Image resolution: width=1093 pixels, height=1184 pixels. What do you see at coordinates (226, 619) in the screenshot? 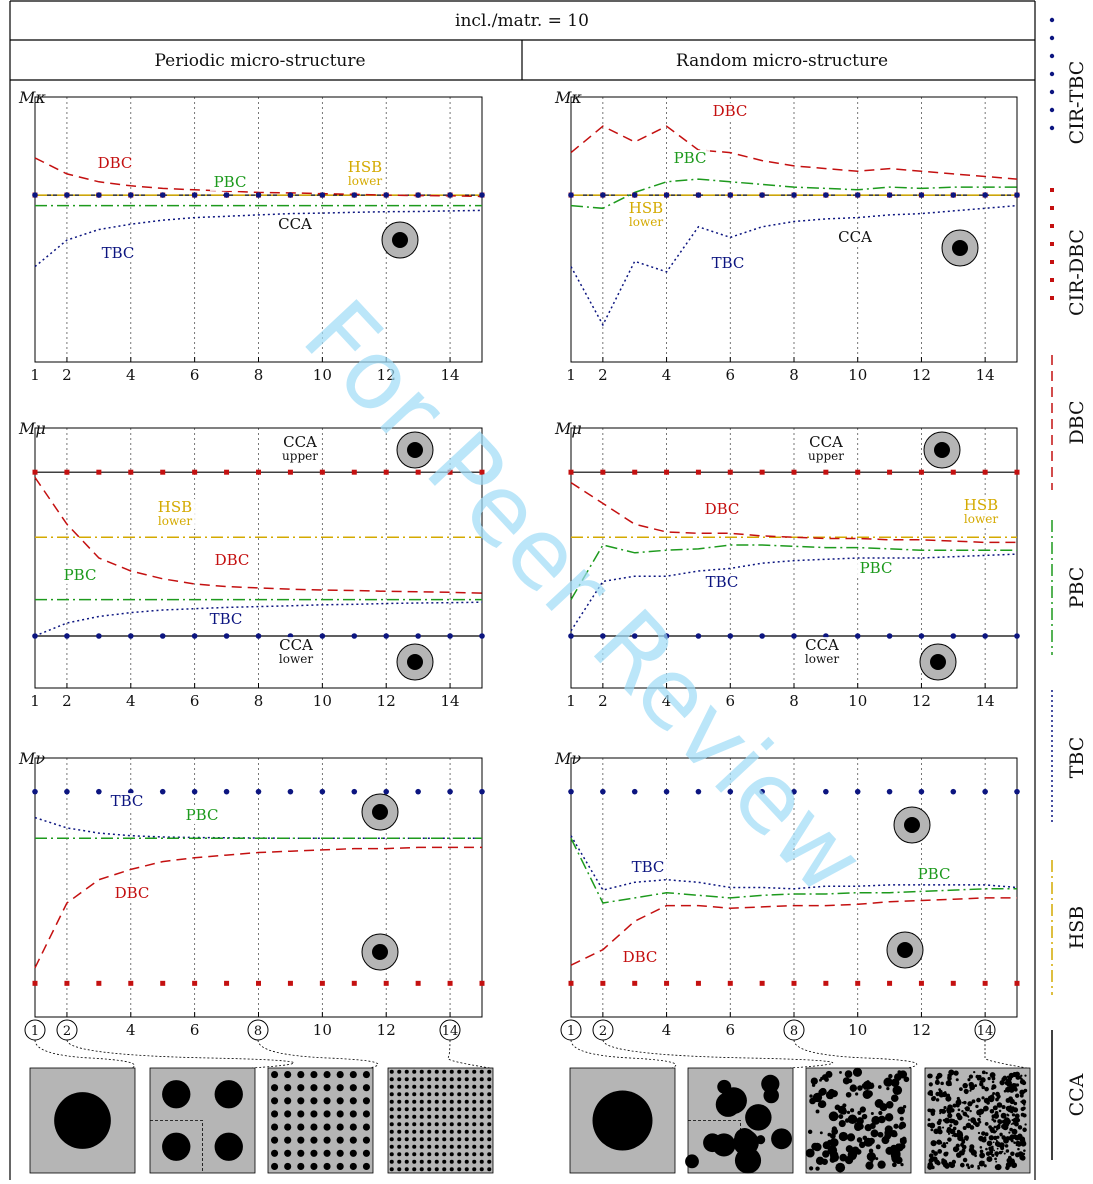
I see `annotation: TBC` at bounding box center [226, 619].